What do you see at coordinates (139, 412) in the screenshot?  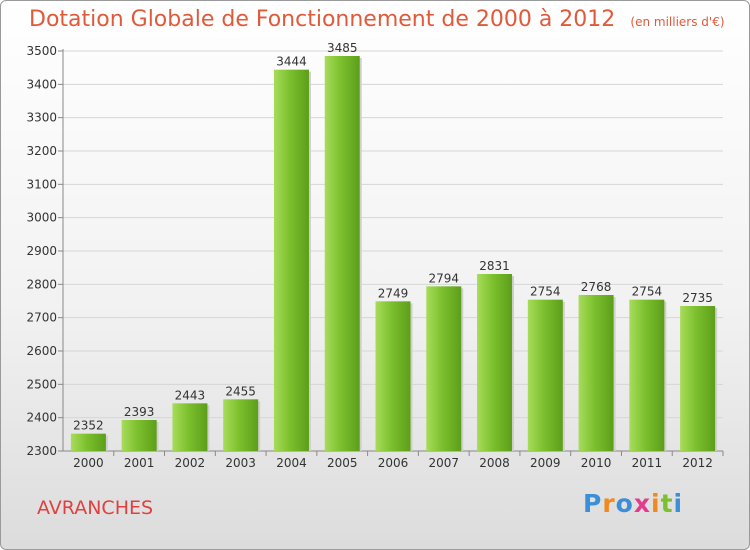 I see `bar-value-label: 2393` at bounding box center [139, 412].